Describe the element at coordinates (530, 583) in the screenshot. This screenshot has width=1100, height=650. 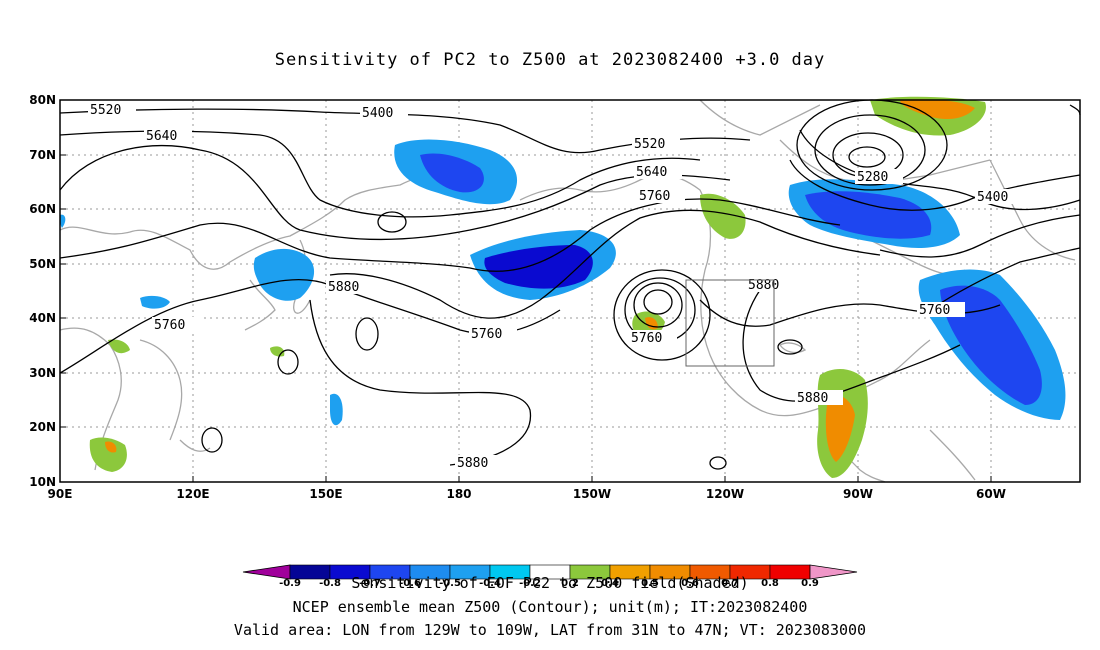
I see `colorbar-tick-label: -0.2` at that location.